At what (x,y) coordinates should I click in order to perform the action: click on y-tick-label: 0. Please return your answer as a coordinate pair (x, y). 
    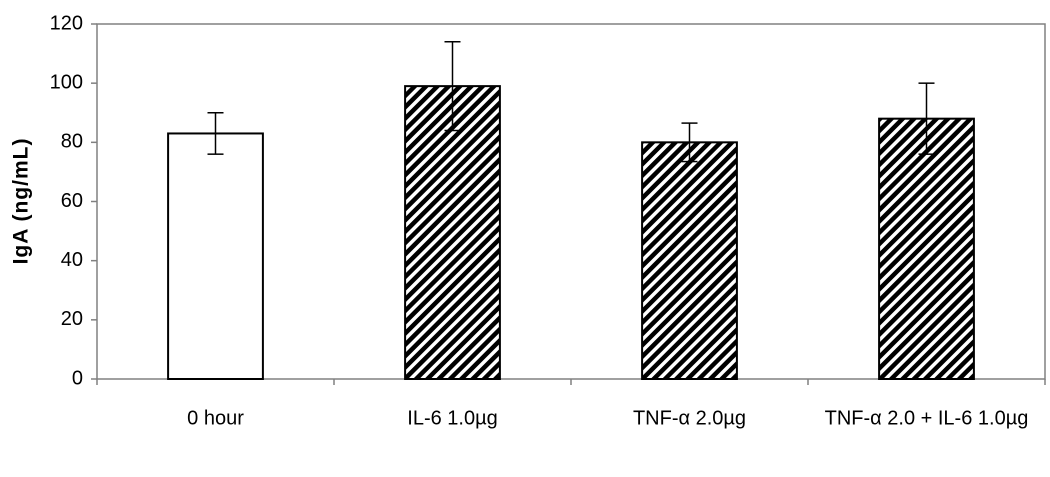
    Looking at the image, I should click on (77, 378).